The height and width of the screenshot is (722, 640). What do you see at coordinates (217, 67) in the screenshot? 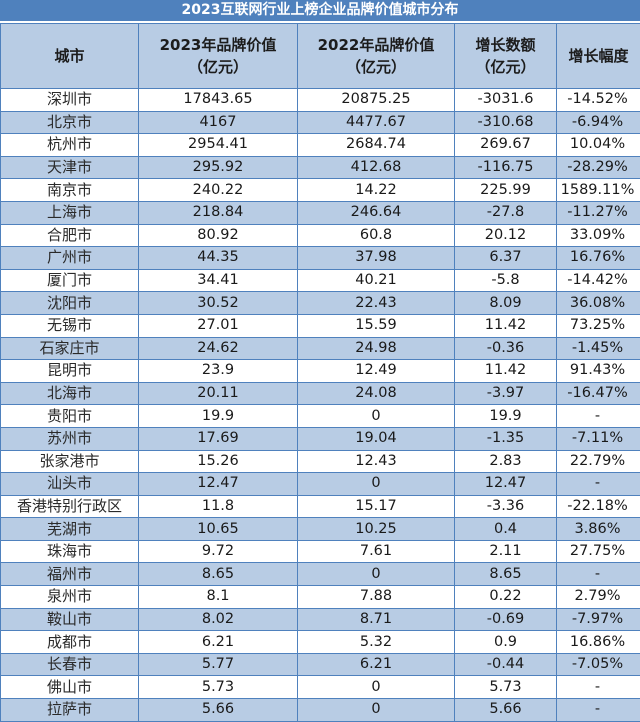
I see `header-value-2023-unit: （亿元）` at bounding box center [217, 67].